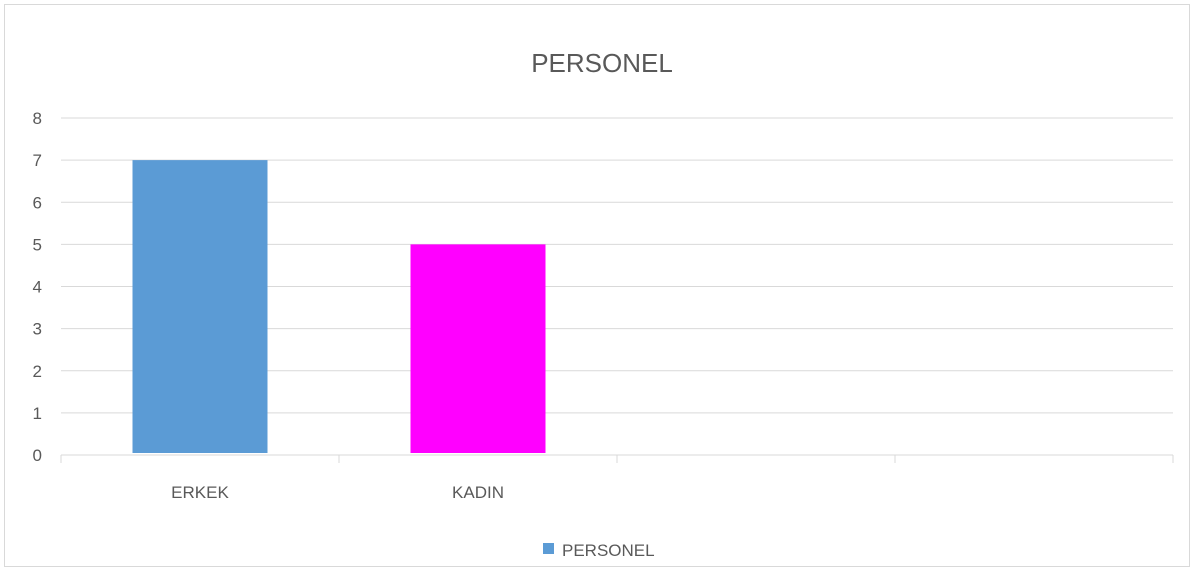 The width and height of the screenshot is (1196, 571). What do you see at coordinates (37, 118) in the screenshot?
I see `y-tick-label: 8` at bounding box center [37, 118].